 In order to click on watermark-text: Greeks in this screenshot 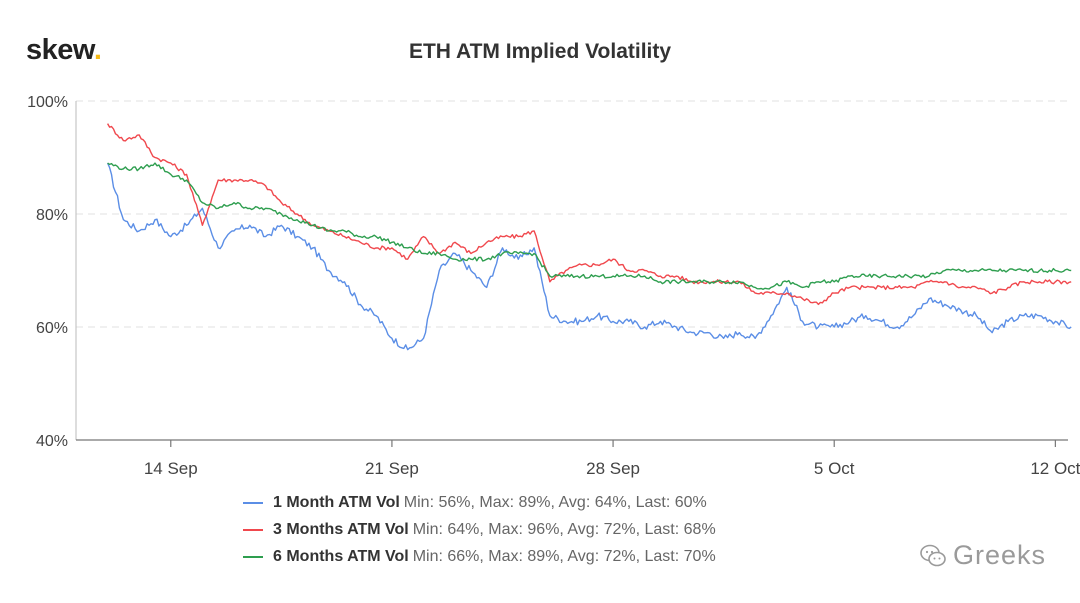, I will do `click(999, 555)`.